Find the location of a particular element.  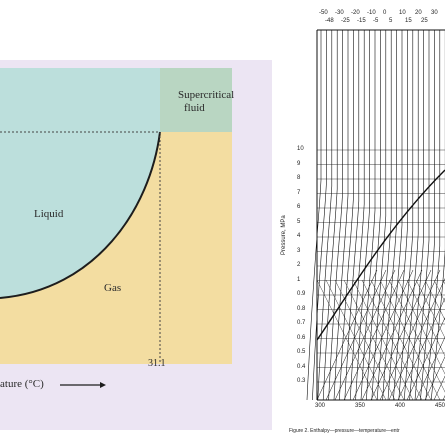

y-tick-label: 0.6 is located at coordinates (301, 337).